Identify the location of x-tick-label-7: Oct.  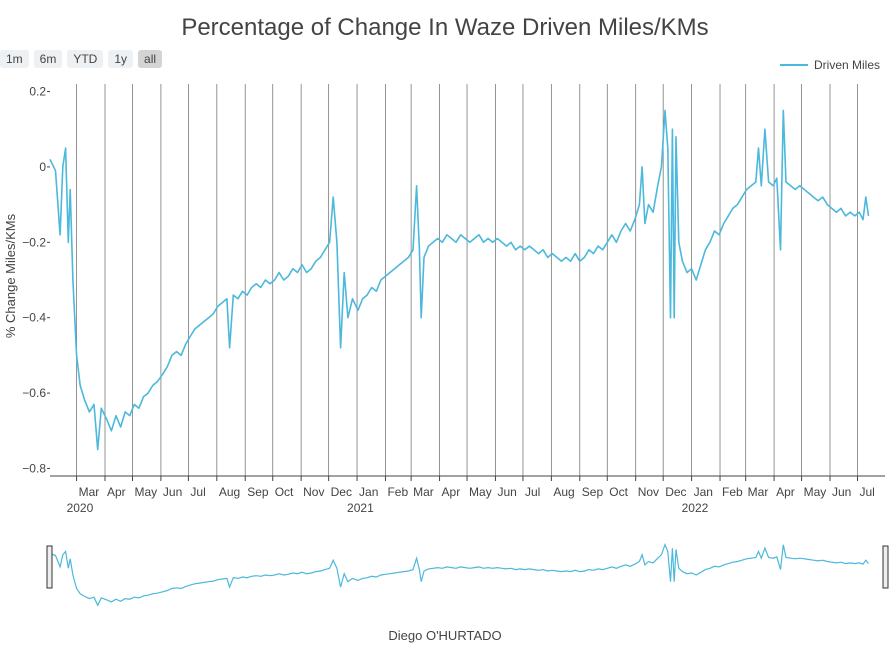
(284, 492).